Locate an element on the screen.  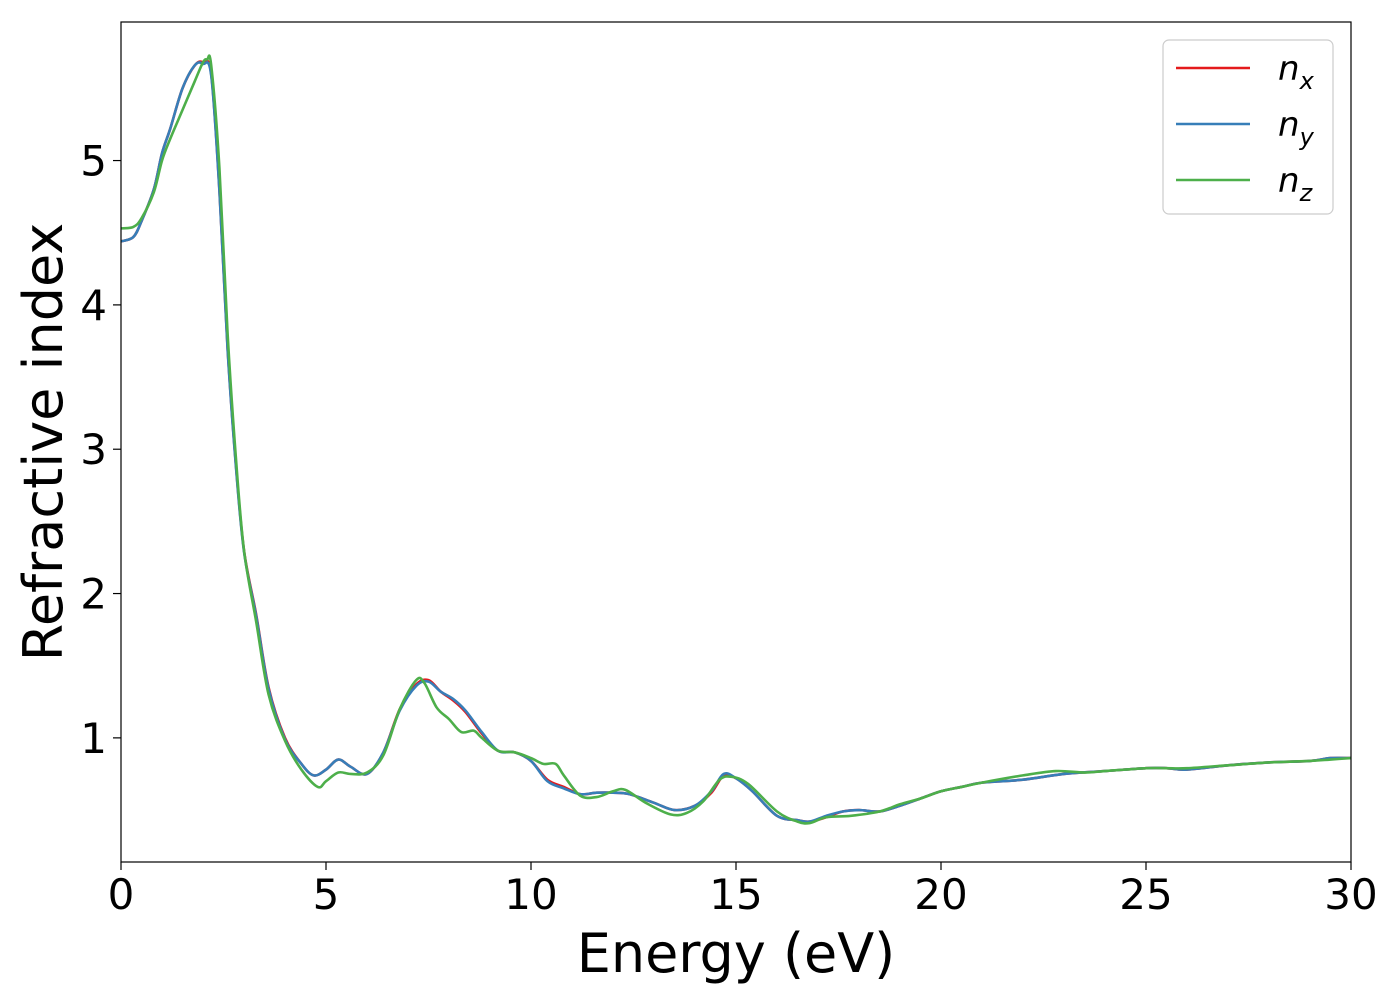
x-tick-label: 5 is located at coordinates (326, 894).